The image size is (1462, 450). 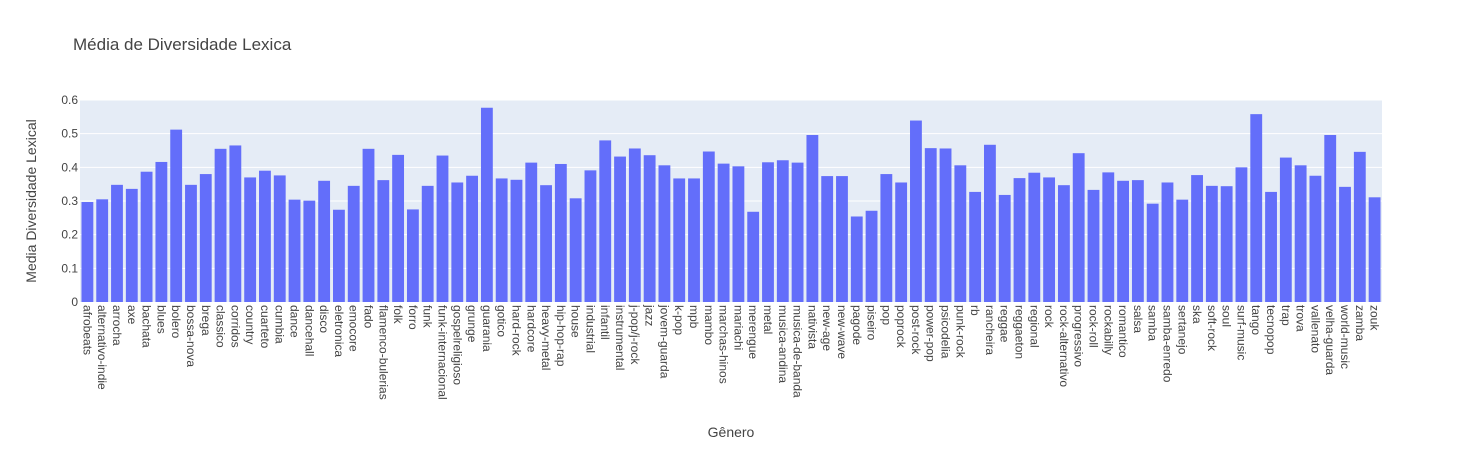 I want to click on x-tick-label: flamenco-bulerias, so click(x=383, y=352).